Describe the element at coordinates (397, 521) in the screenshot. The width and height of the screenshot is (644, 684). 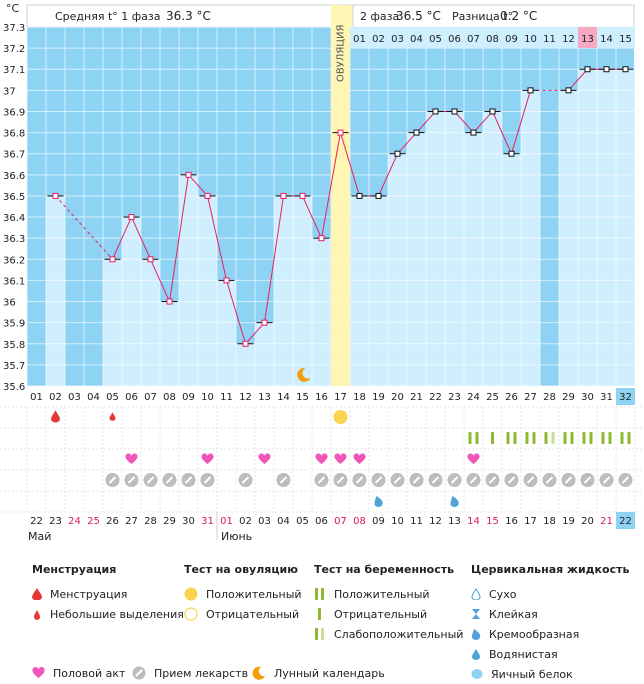
I see `date-label: 10` at that location.